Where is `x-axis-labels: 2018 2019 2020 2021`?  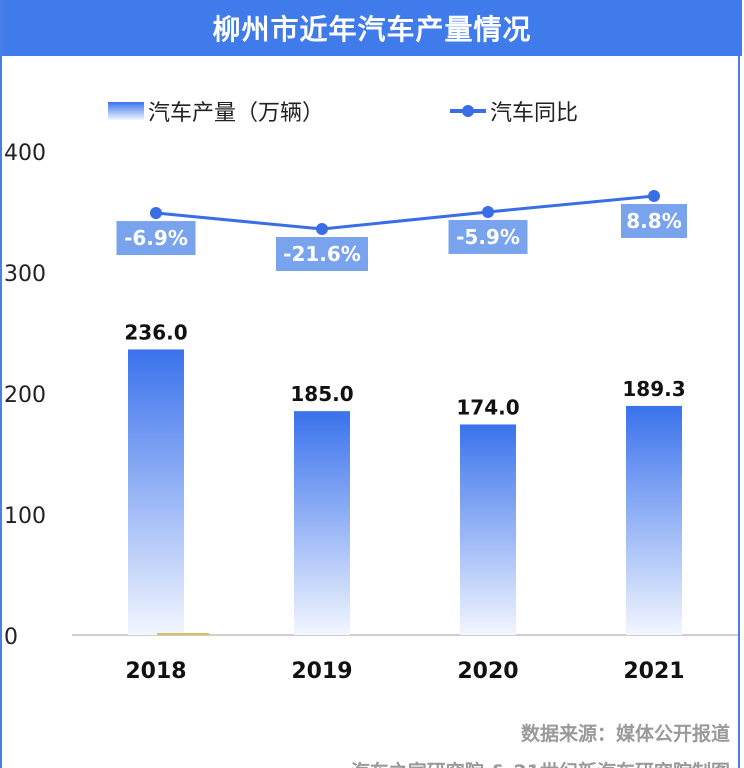 x-axis-labels: 2018 2019 2020 2021 is located at coordinates (404, 671).